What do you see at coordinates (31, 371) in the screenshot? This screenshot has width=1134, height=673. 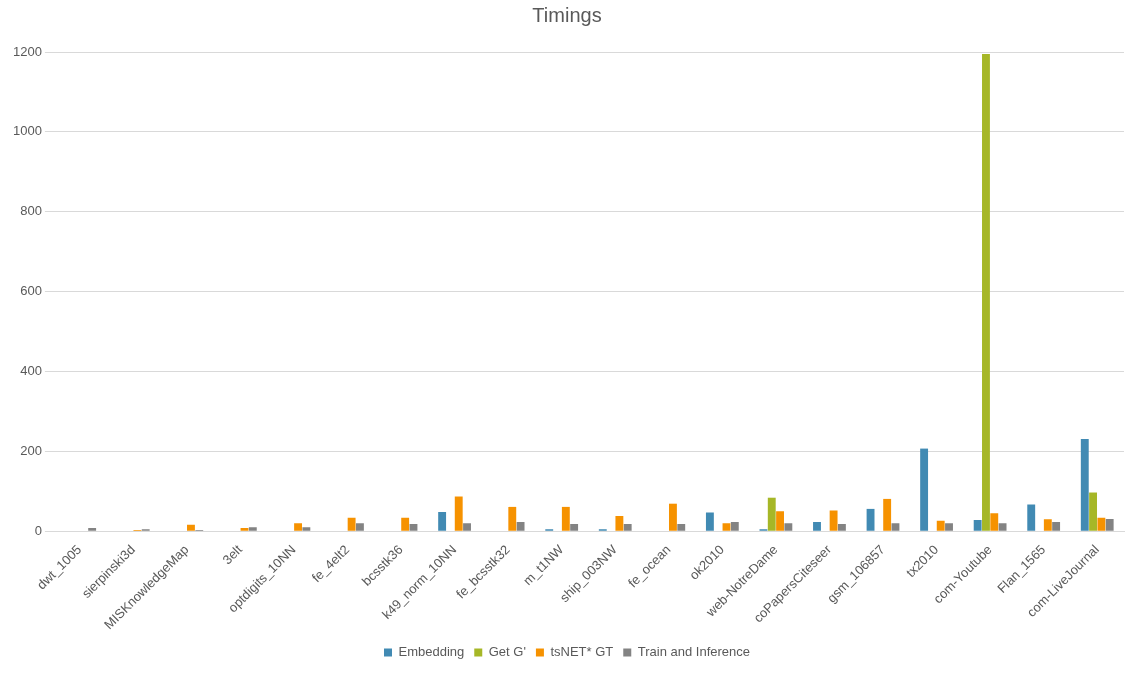 I see `y-tick-label: 400` at bounding box center [31, 371].